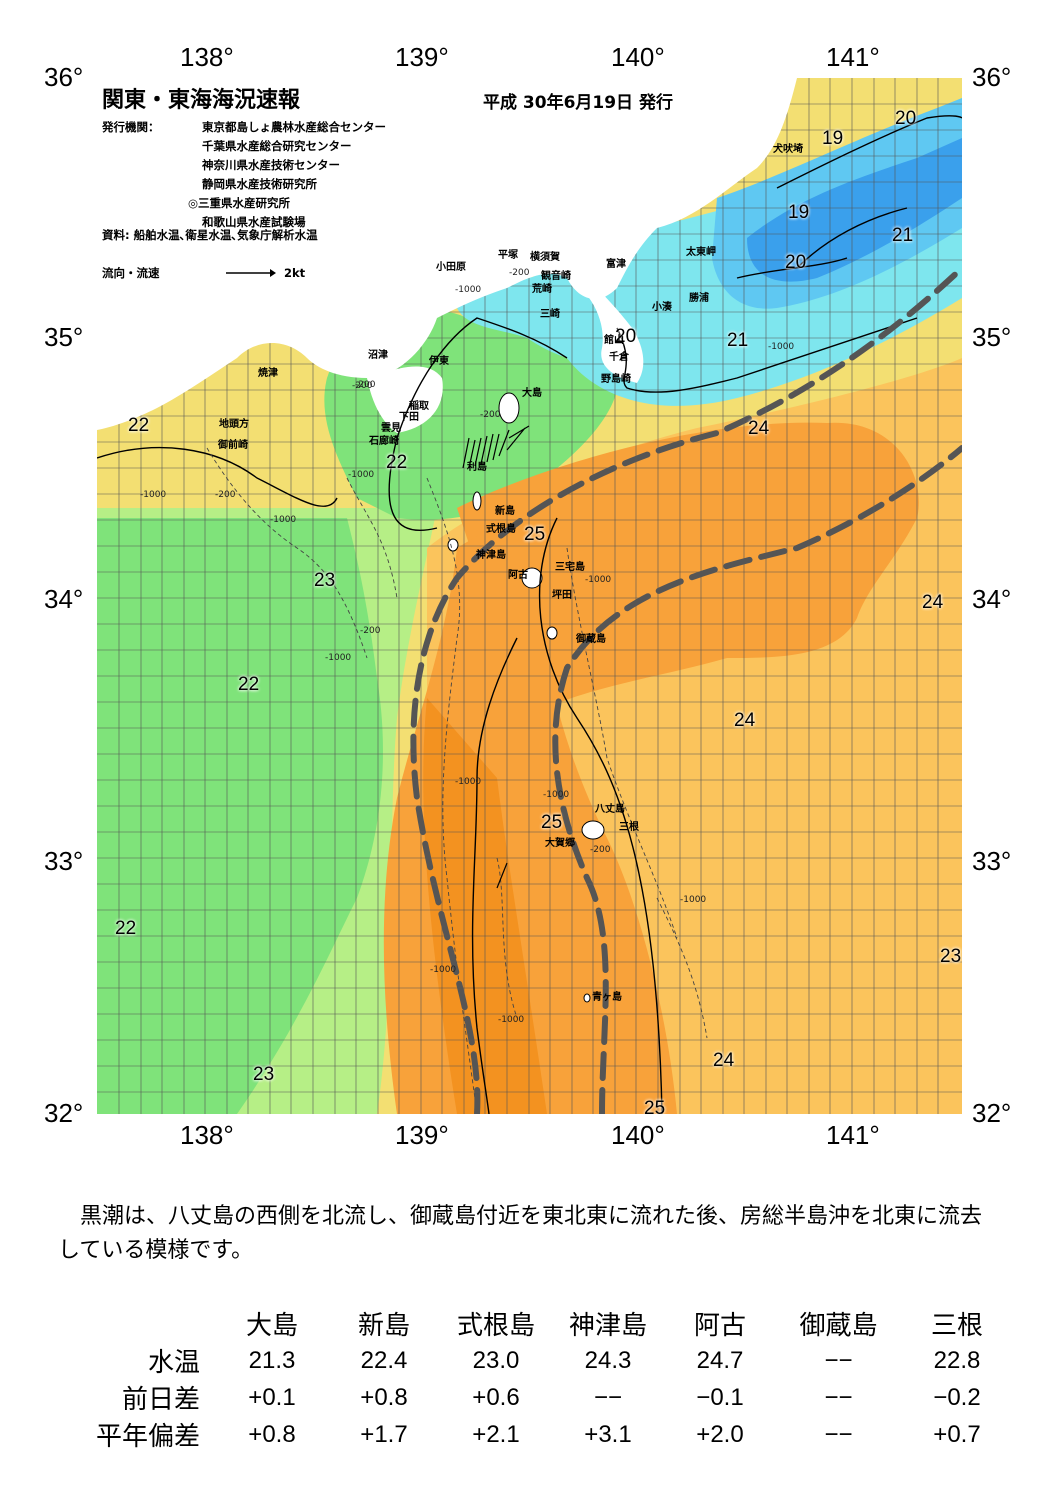  What do you see at coordinates (720, 1360) in the screenshot?
I see `table-cell: 24.7` at bounding box center [720, 1360].